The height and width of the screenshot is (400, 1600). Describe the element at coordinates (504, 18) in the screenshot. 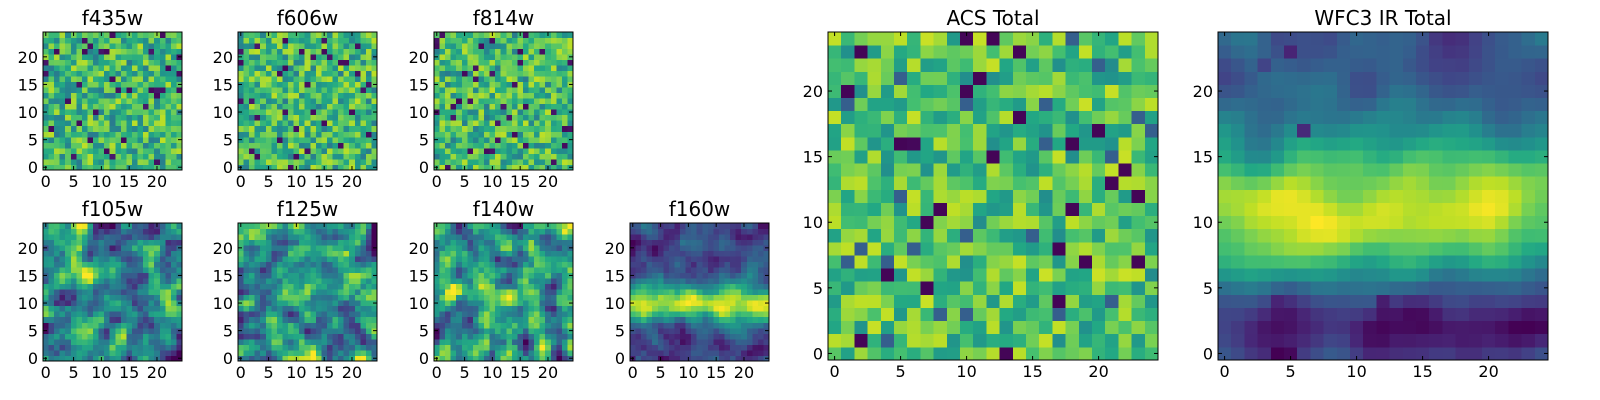

I see `panel-title: f814w` at that location.